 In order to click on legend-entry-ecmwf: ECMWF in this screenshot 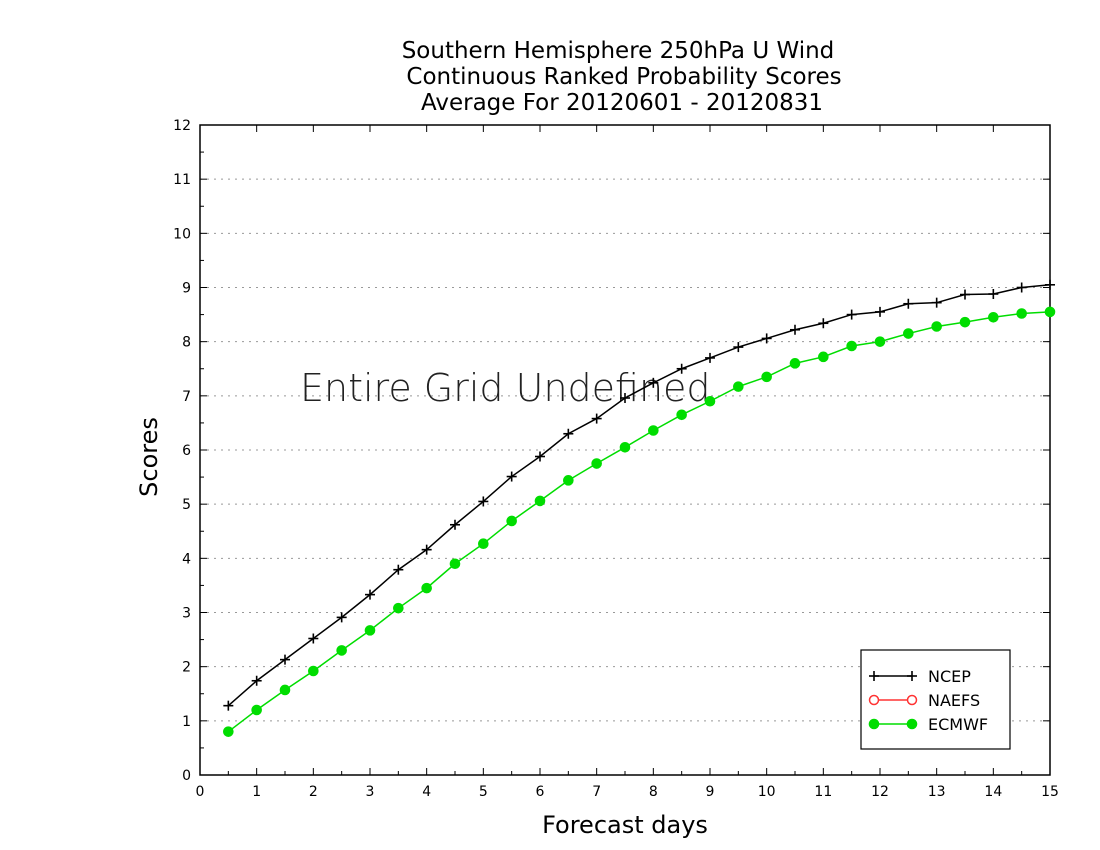, I will do `click(928, 724)`.